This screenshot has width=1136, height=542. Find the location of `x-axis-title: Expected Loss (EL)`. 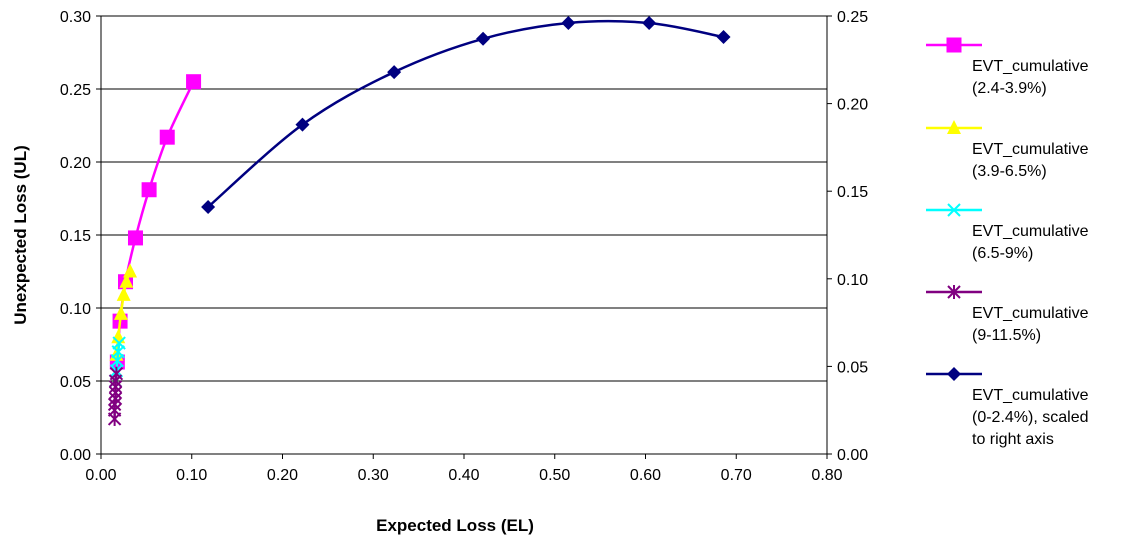

x-axis-title: Expected Loss (EL) is located at coordinates (455, 525).